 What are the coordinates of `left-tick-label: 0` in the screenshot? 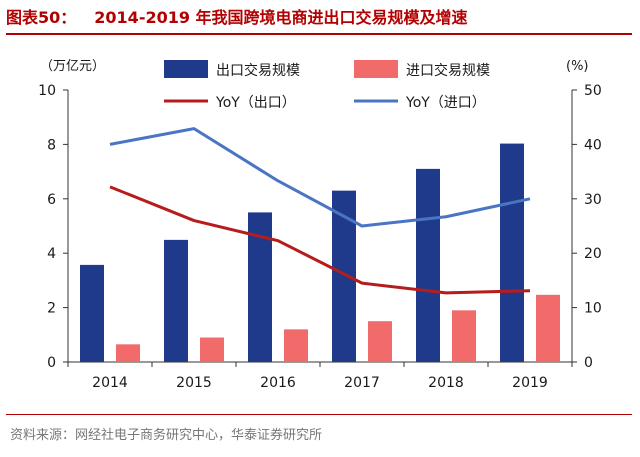 It's located at (51, 363).